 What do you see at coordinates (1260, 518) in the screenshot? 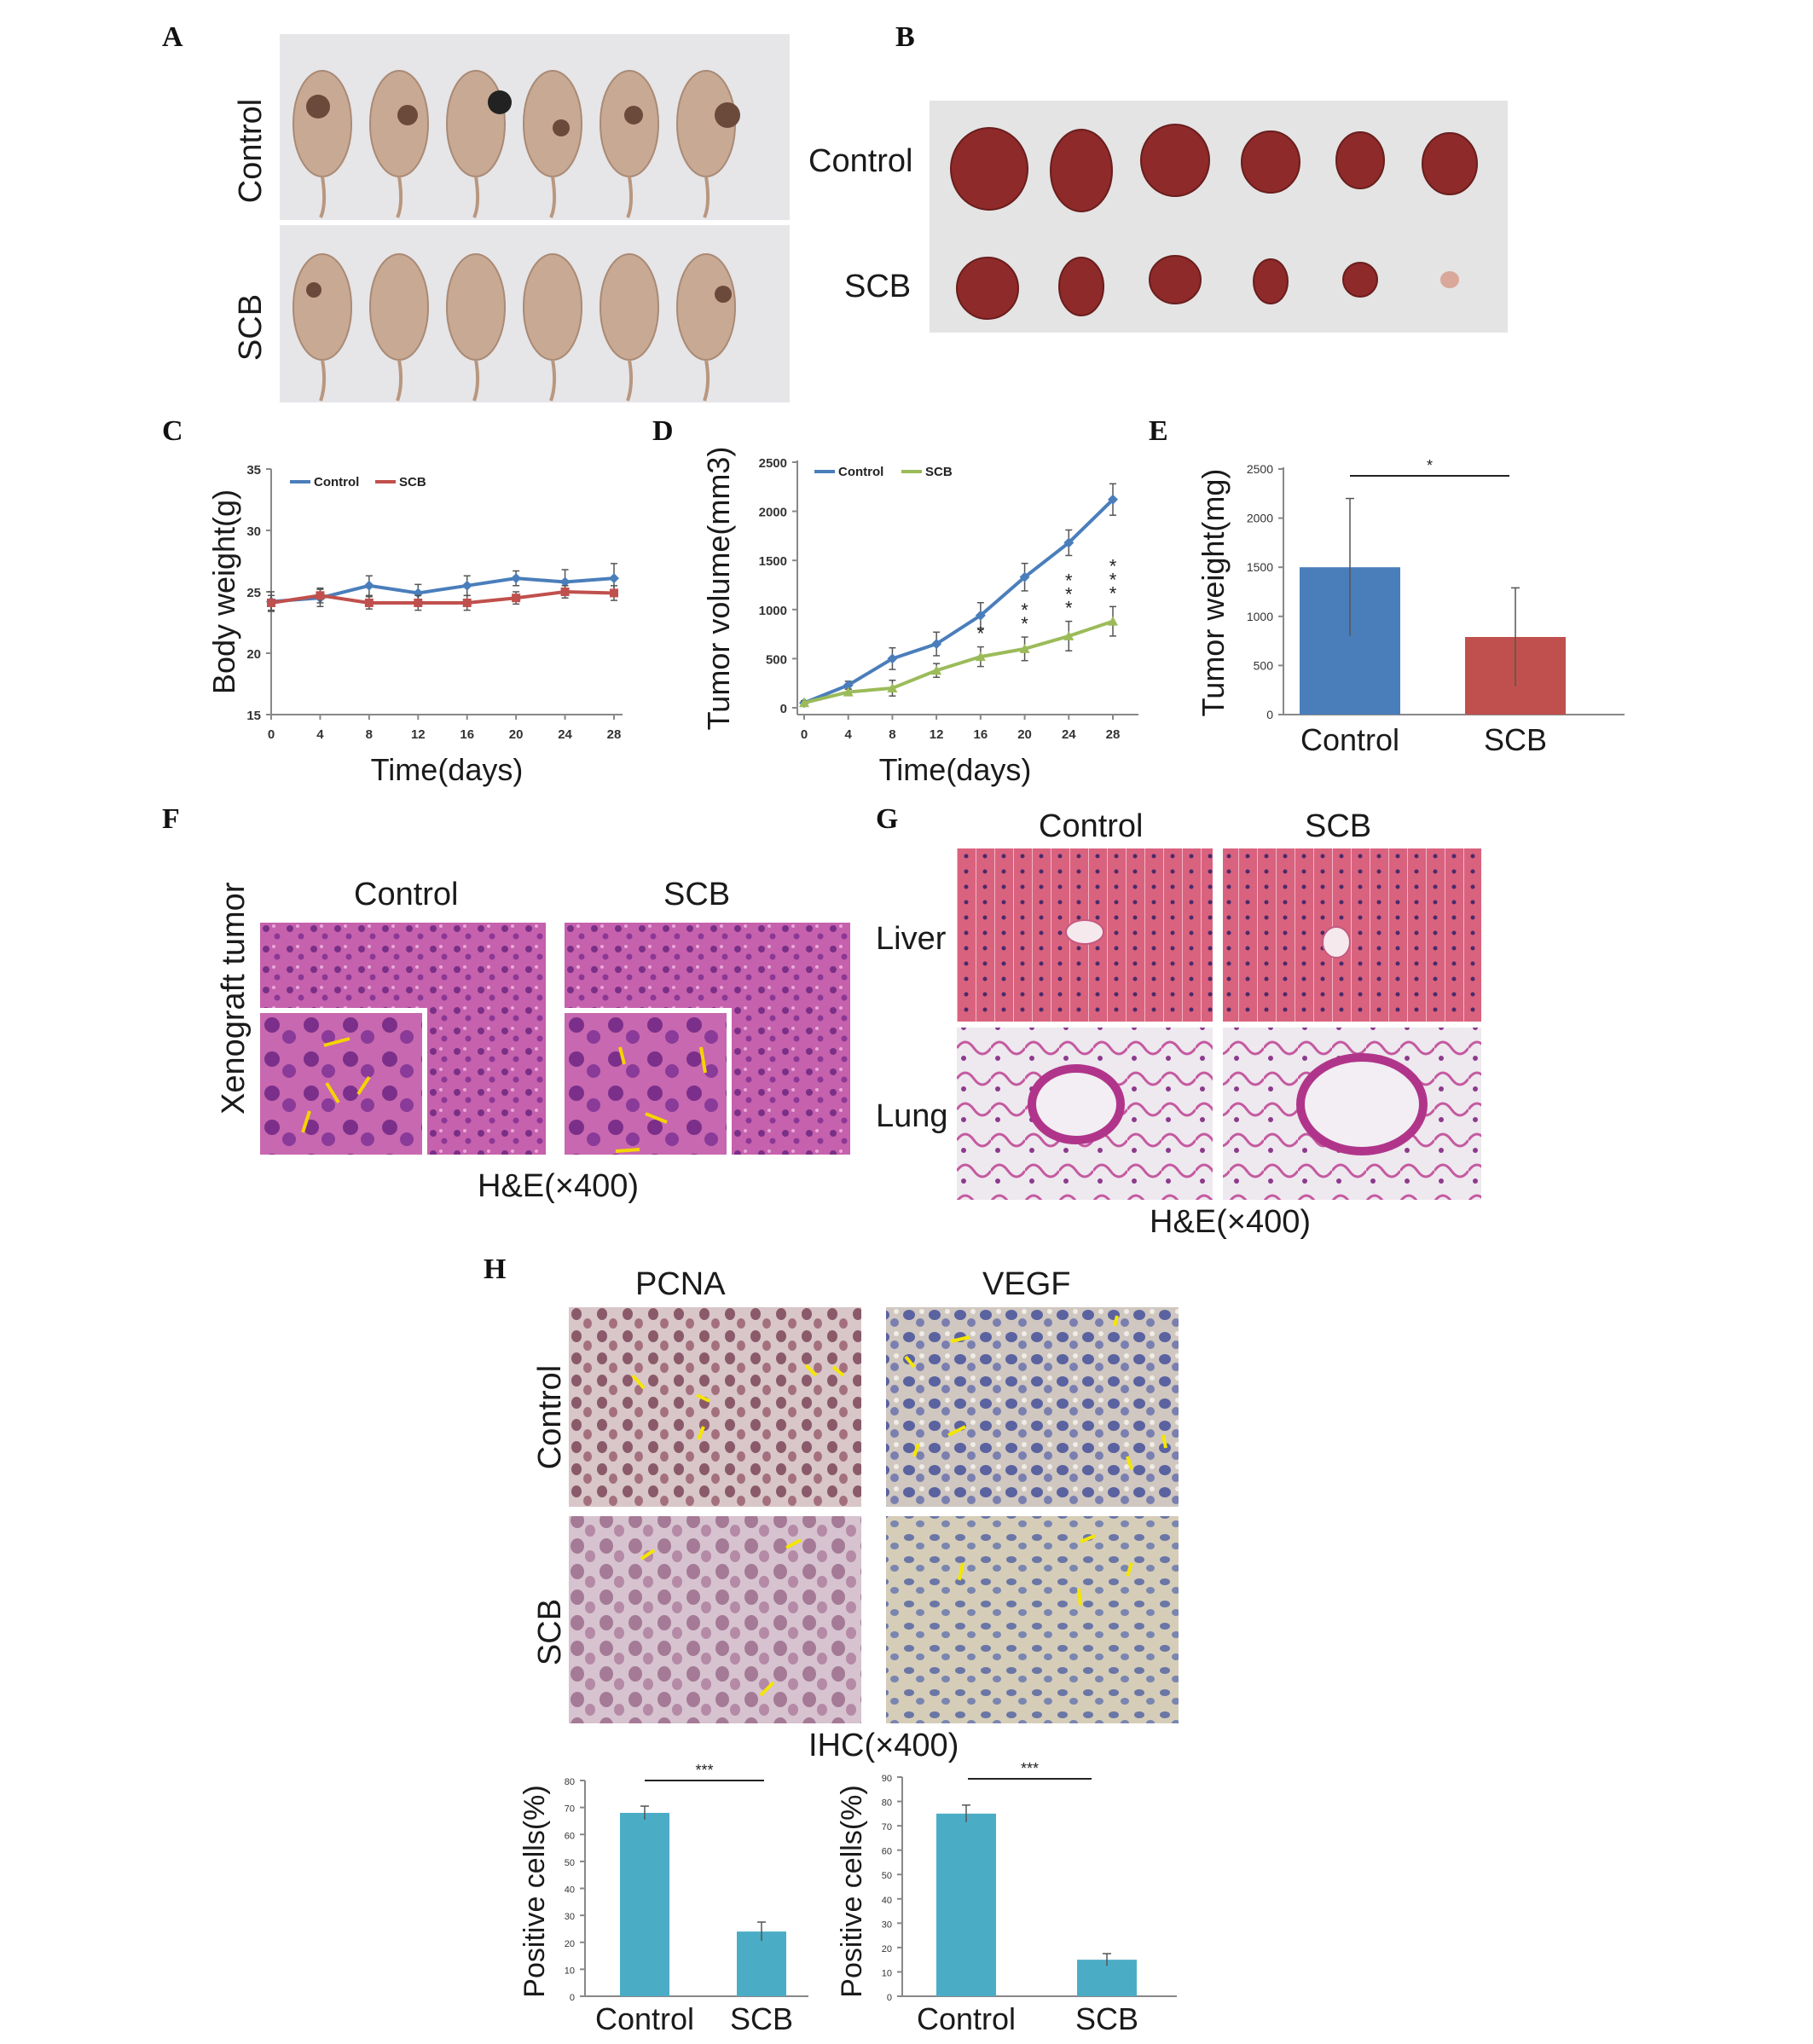
I see `y-tick-label: 2000` at bounding box center [1260, 518].